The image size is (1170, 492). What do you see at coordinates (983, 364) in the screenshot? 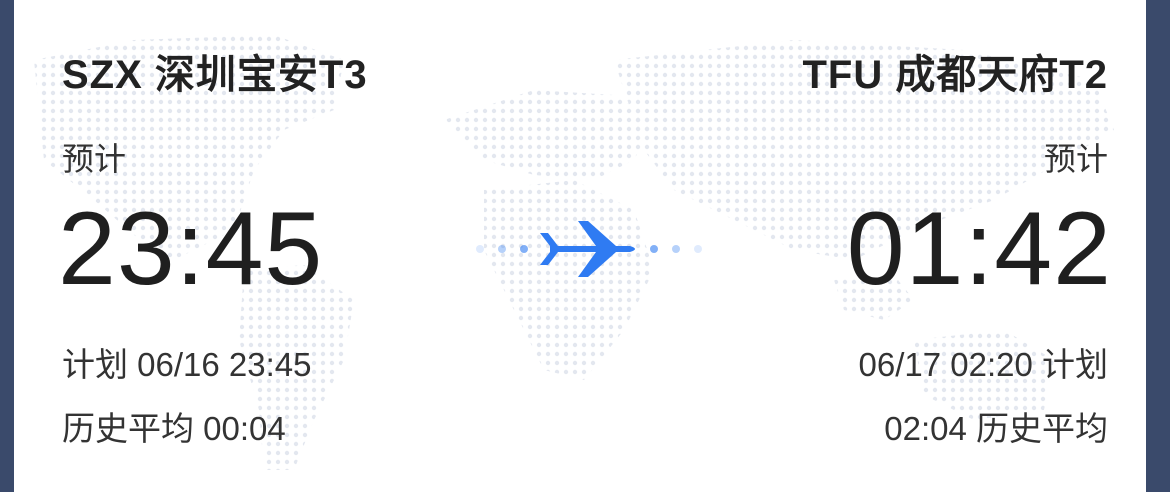
I see `arrival-scheduled: 06/17 02:20 计划` at bounding box center [983, 364].